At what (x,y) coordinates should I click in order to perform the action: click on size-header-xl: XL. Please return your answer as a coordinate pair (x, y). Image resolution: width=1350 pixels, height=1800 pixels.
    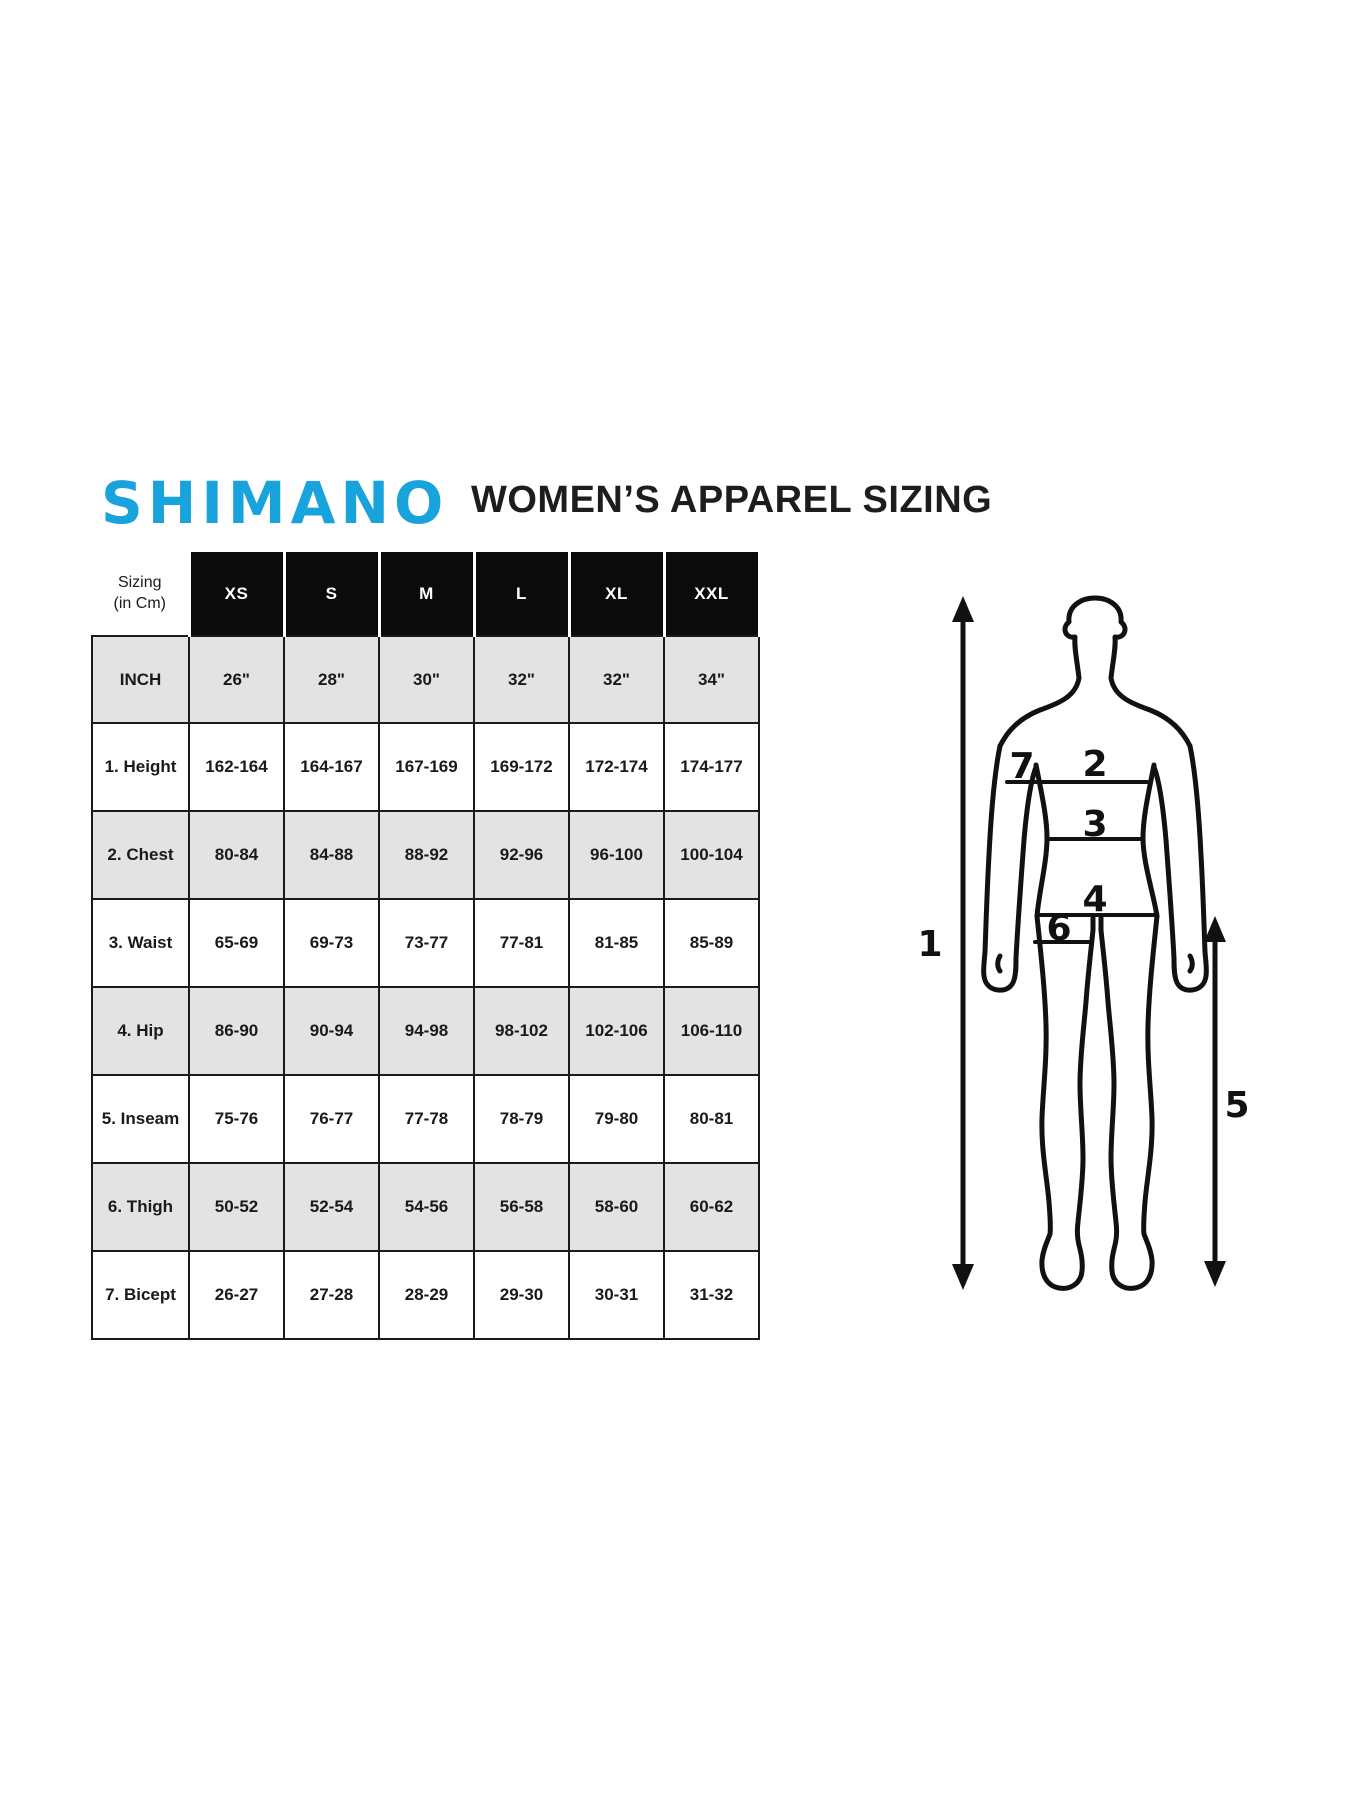
    Looking at the image, I should click on (616, 594).